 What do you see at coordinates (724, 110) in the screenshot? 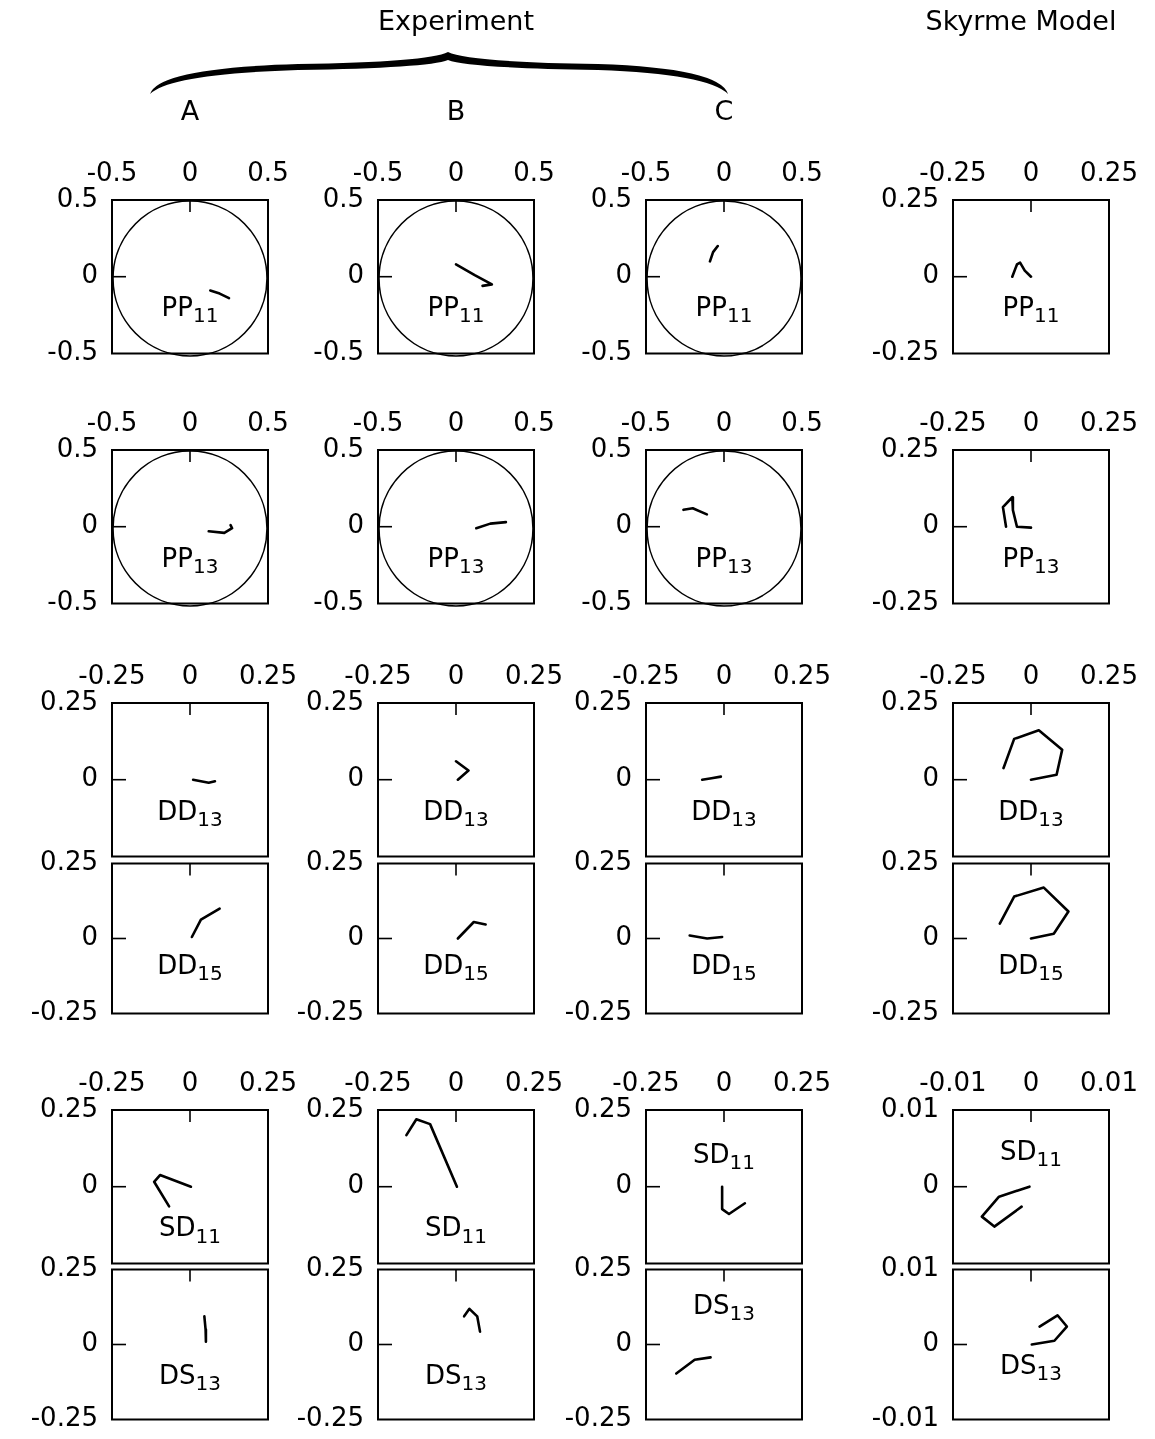
I see `chart-title: C` at bounding box center [724, 110].